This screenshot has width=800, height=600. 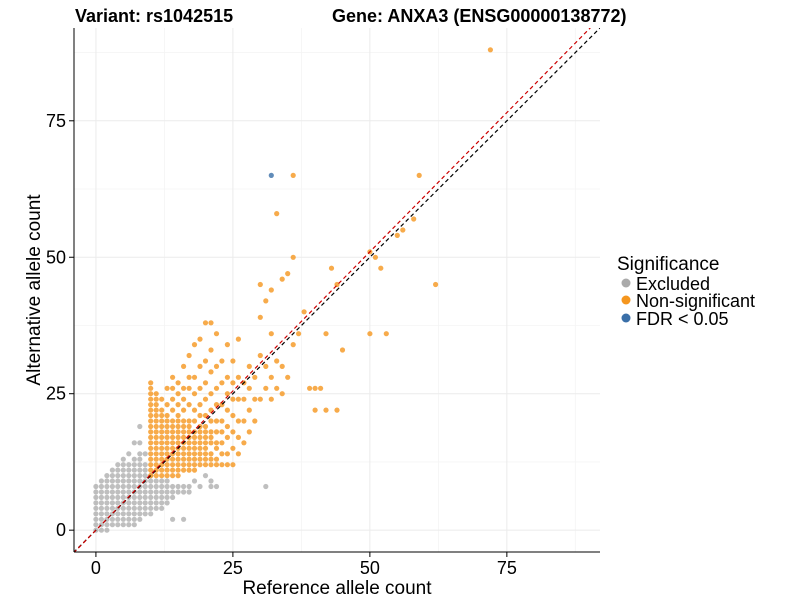 I want to click on legend-label-fdr: FDR < 0.05, so click(x=682, y=319).